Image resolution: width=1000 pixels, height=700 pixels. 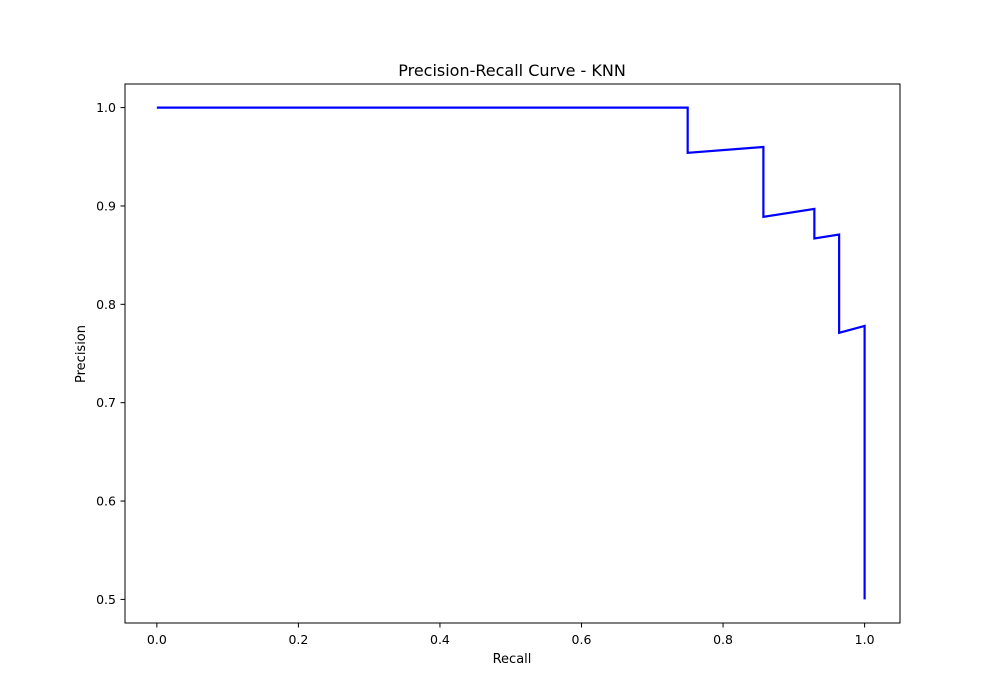 I want to click on chart-title: Precision-Recall Curve - KNN, so click(x=512, y=70).